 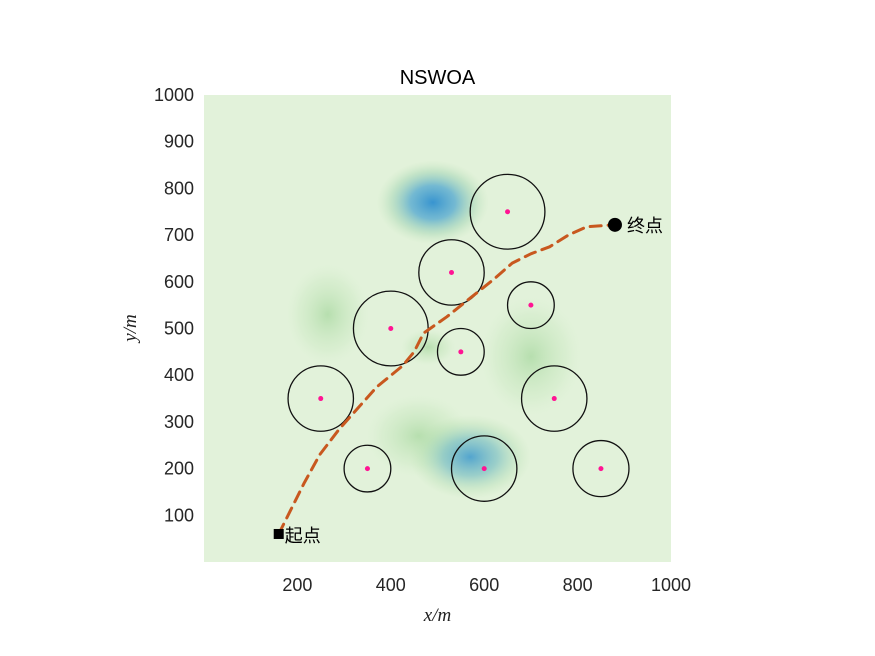 I want to click on x-tick-label: 400, so click(x=391, y=585).